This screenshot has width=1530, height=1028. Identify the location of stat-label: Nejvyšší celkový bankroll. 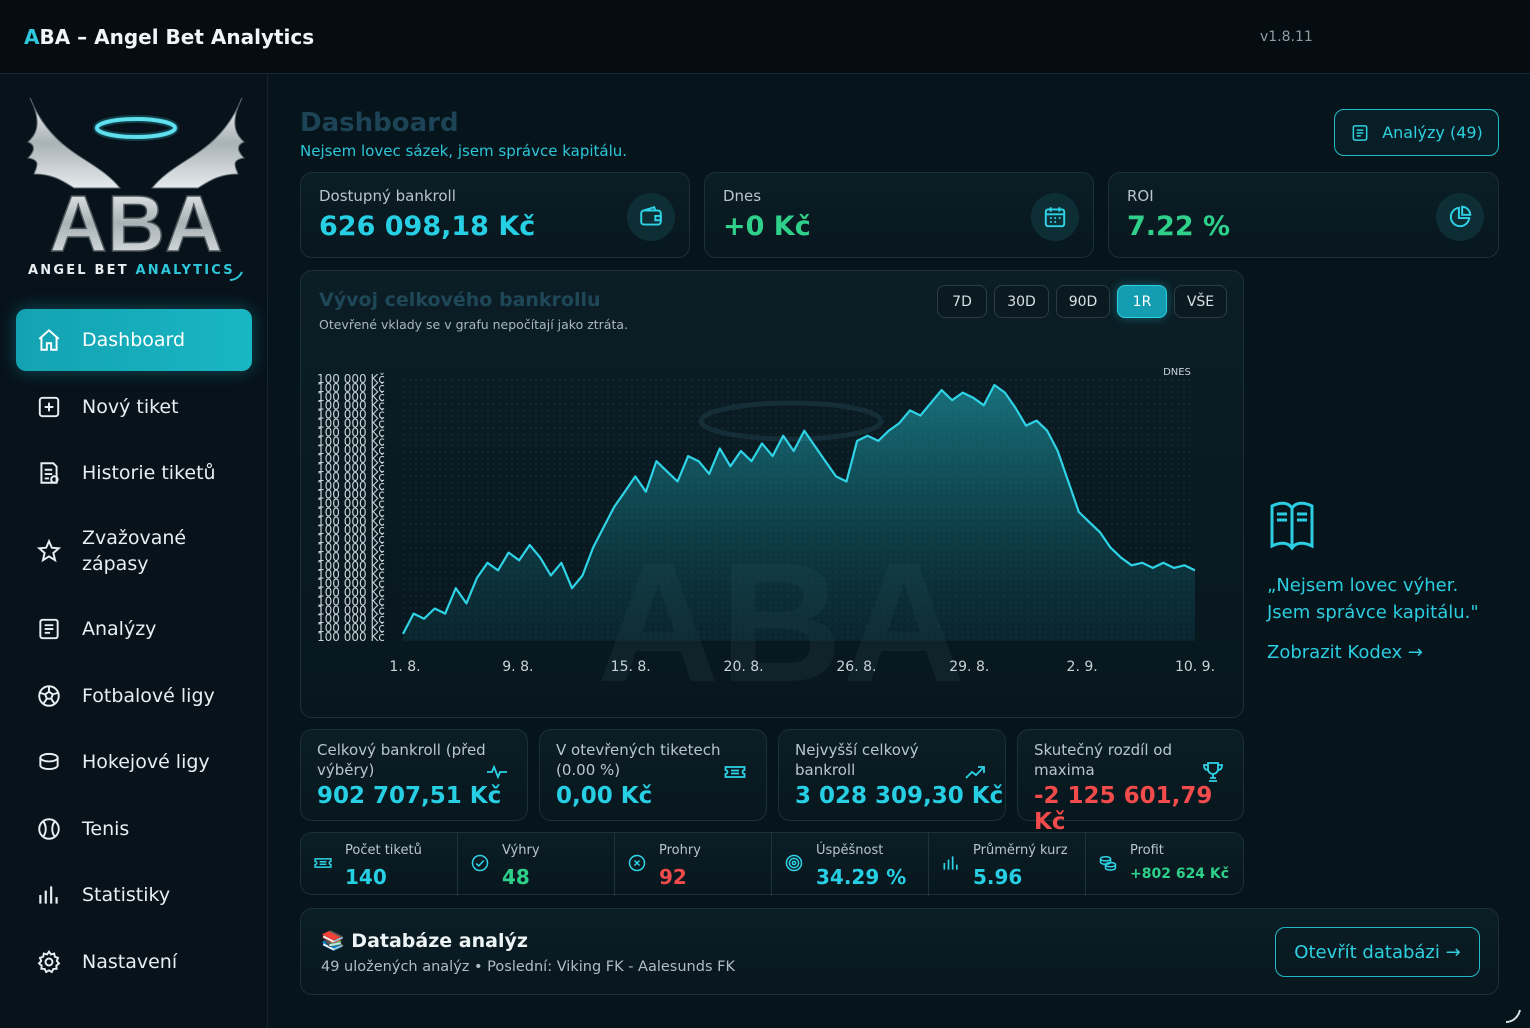
(857, 760).